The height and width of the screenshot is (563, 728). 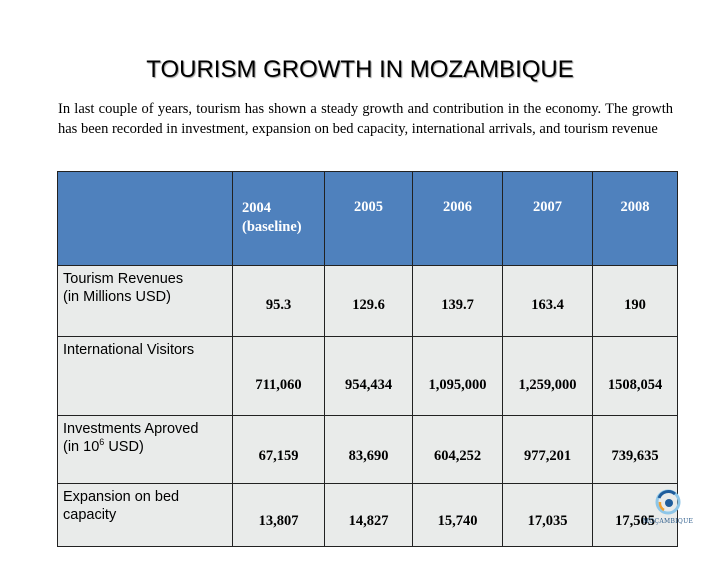 What do you see at coordinates (635, 376) in the screenshot?
I see `table-cell: 1508,054` at bounding box center [635, 376].